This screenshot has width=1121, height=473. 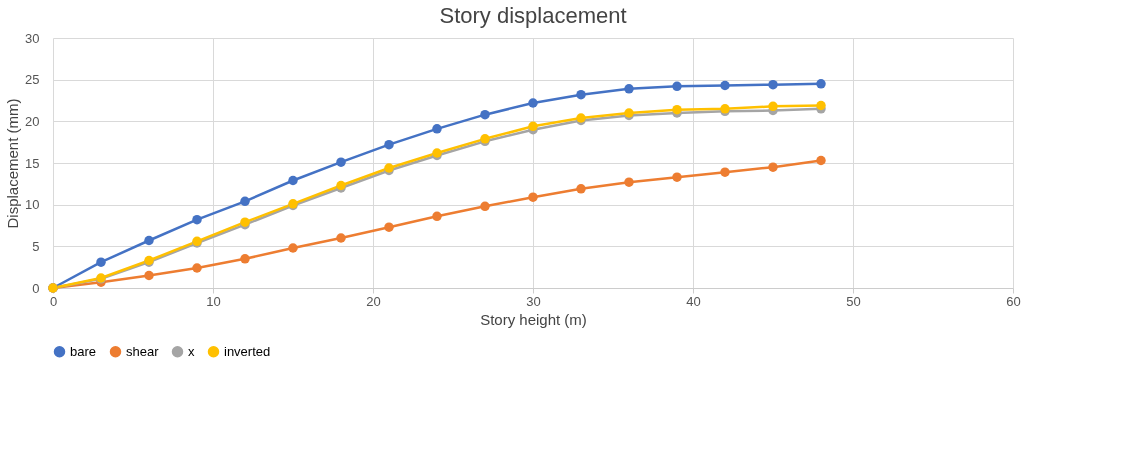 What do you see at coordinates (143, 351) in the screenshot?
I see `legend-label: shear` at bounding box center [143, 351].